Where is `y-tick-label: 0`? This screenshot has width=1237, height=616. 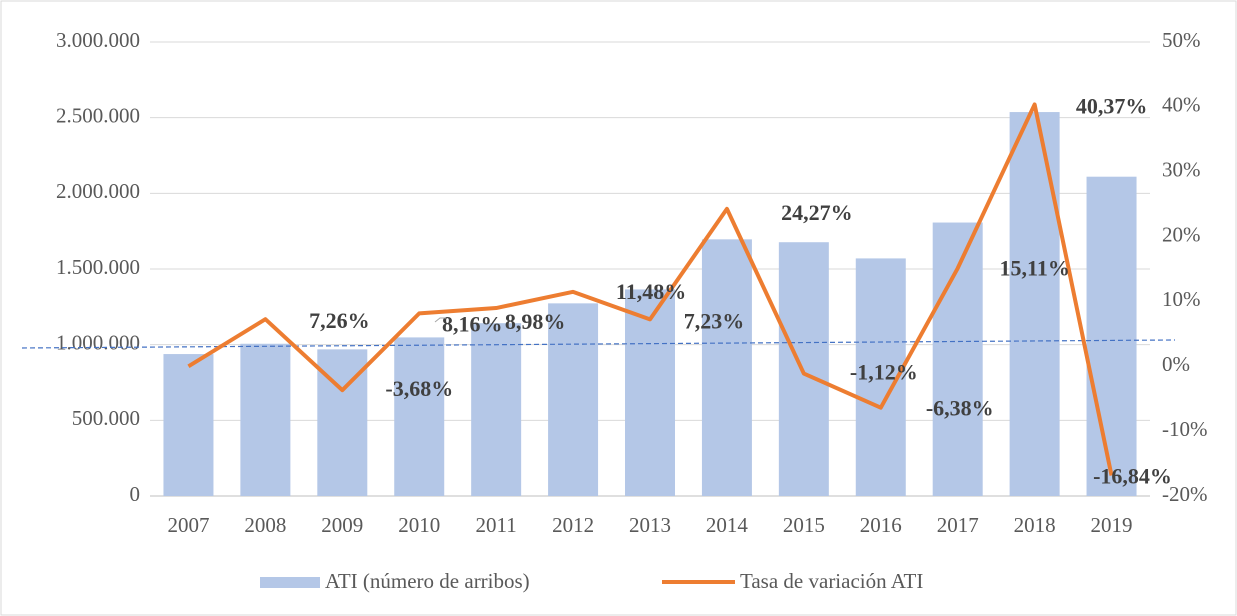
y-tick-label: 0 is located at coordinates (135, 494).